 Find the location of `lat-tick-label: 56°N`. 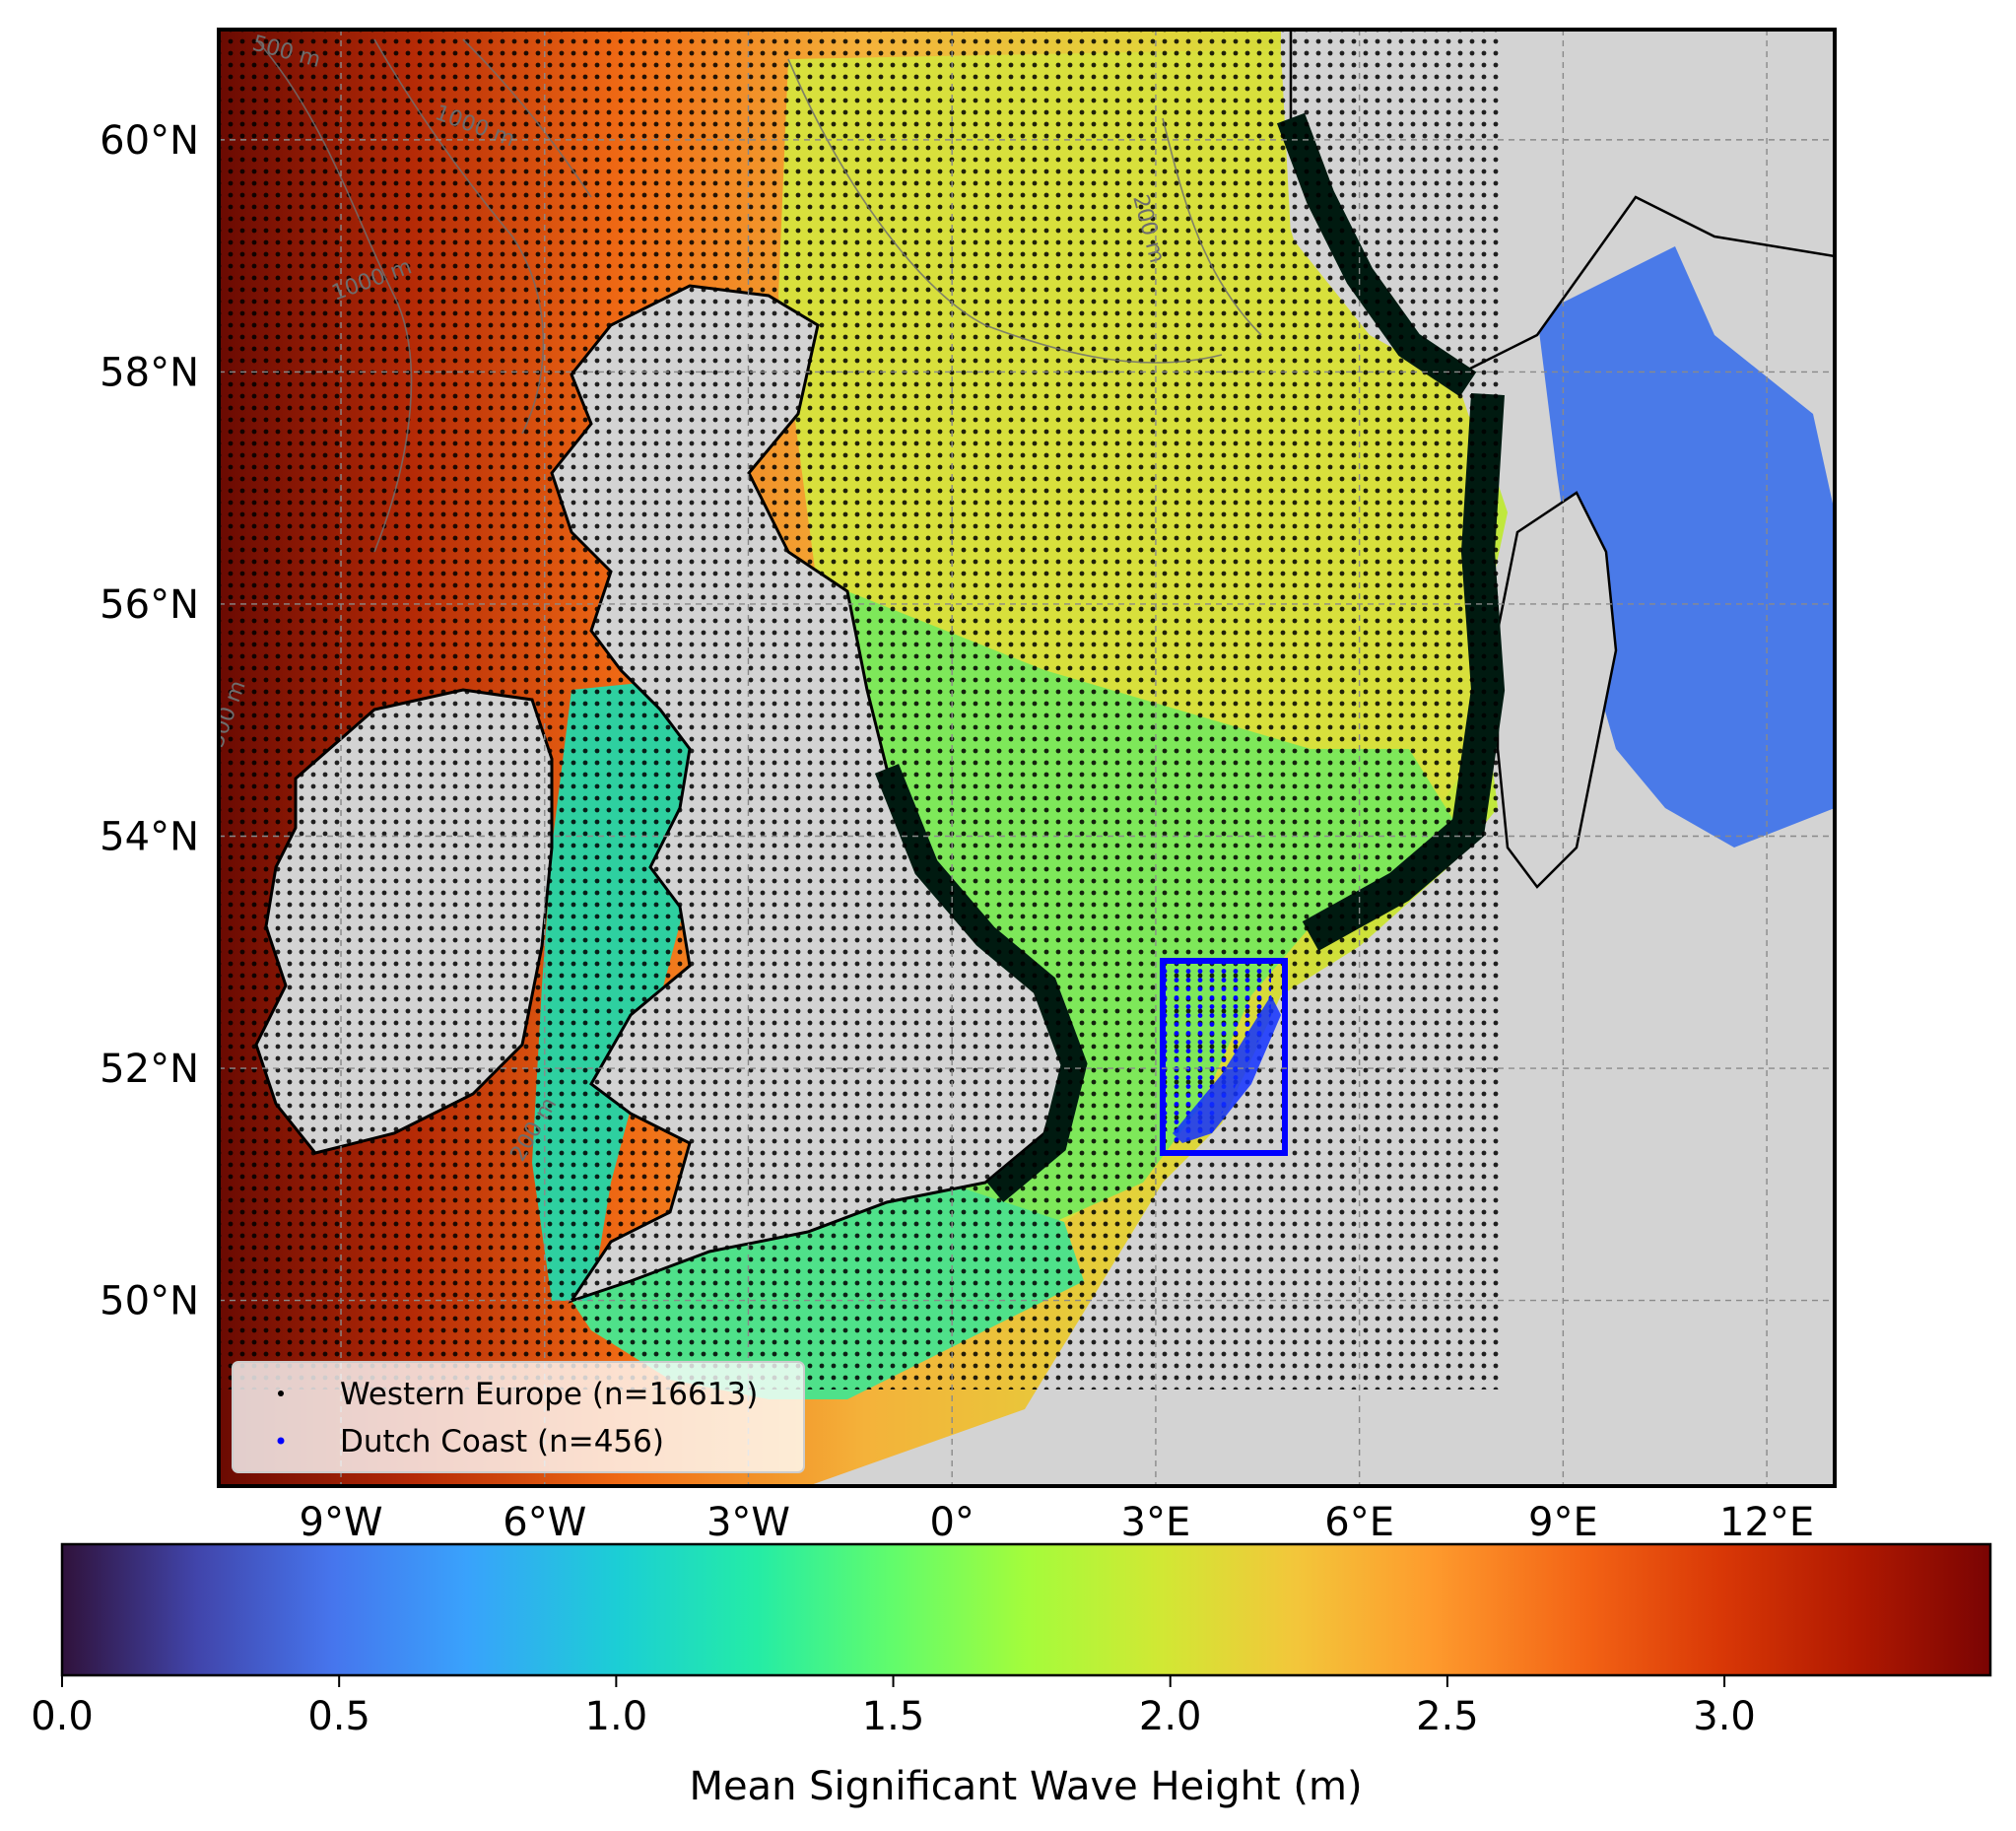

lat-tick-label: 56°N is located at coordinates (149, 605).